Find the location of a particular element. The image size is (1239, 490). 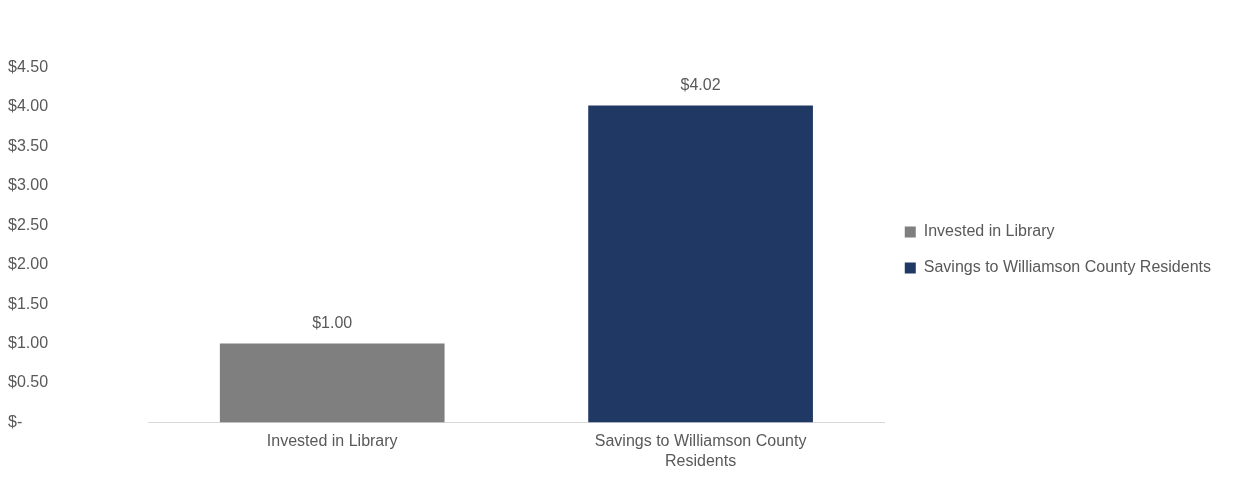

y-tick-label: $- is located at coordinates (15, 421).